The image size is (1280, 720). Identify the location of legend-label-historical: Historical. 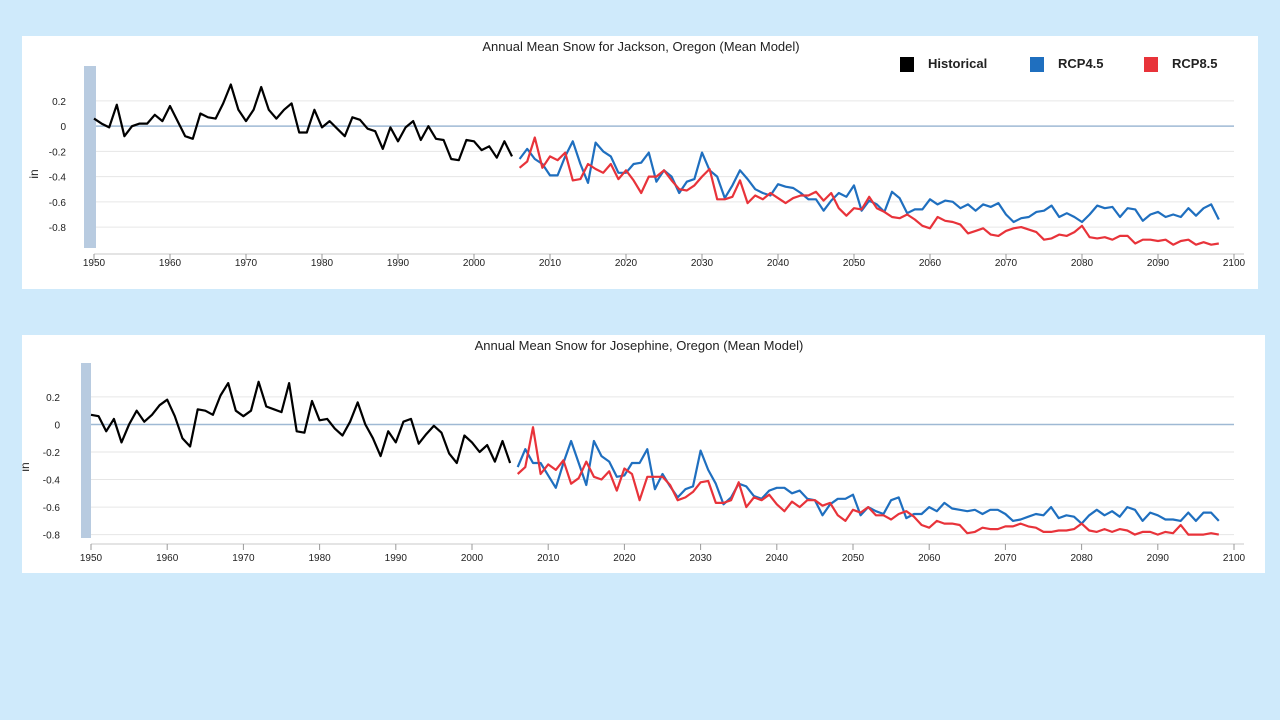
(957, 63).